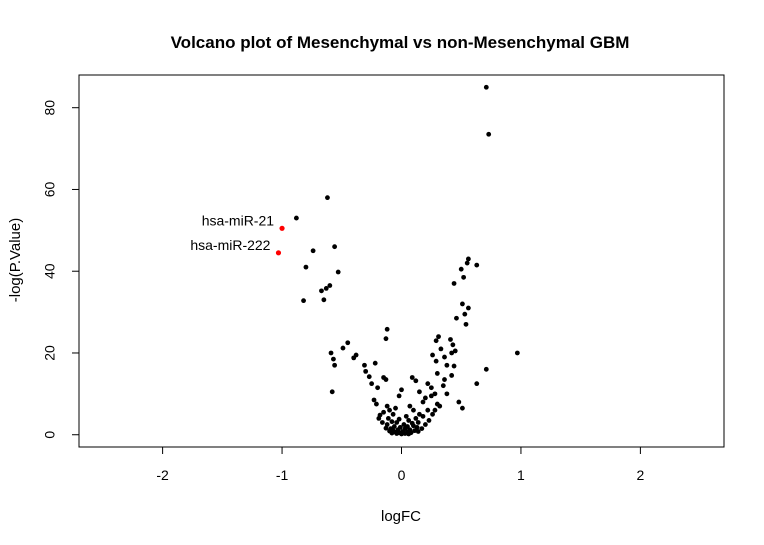 This screenshot has width=764, height=545. I want to click on y-axis: 0 20 40 60 80, so click(61, 269).